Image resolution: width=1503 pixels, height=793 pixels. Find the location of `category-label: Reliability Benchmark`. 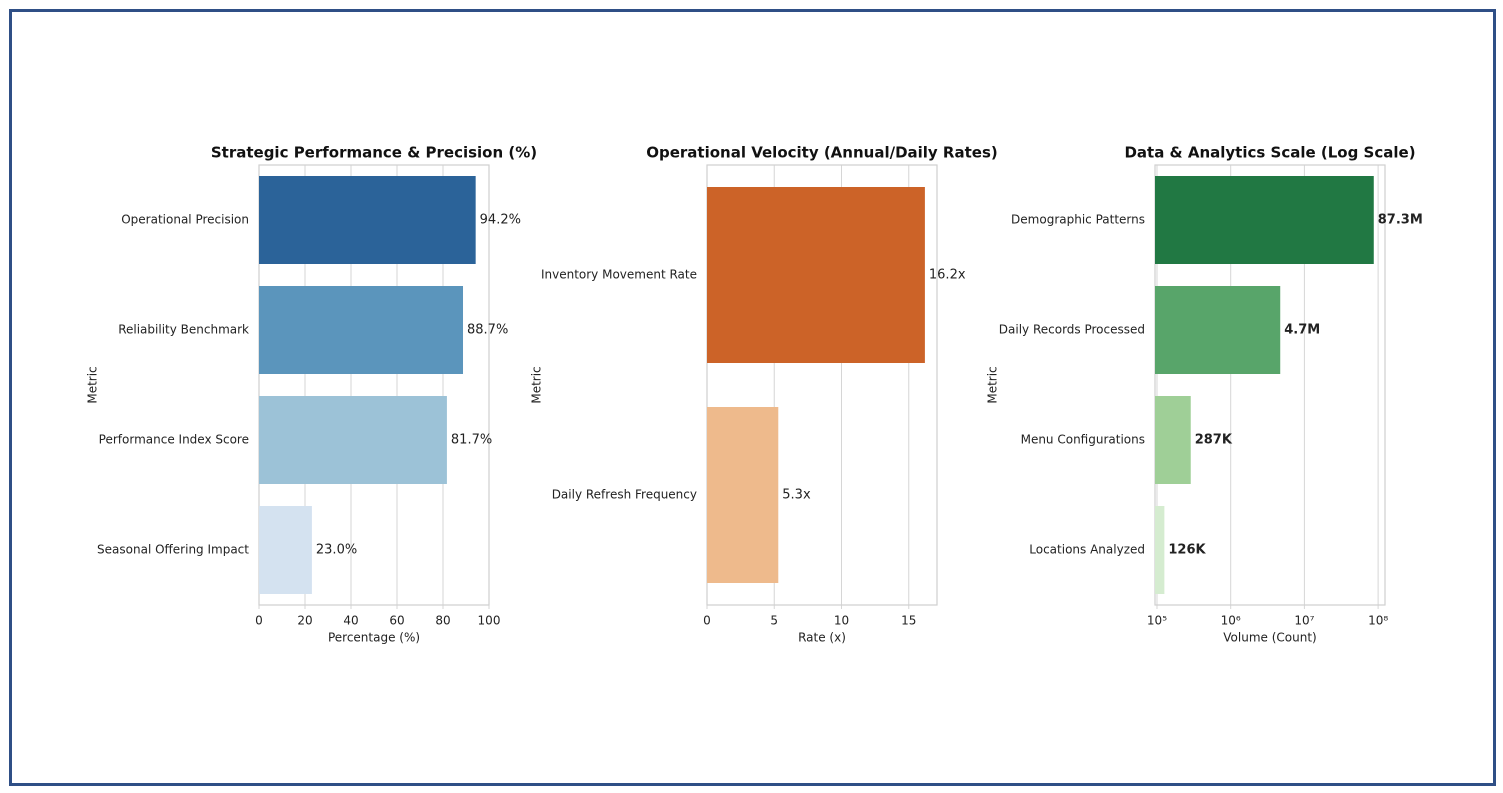

category-label: Reliability Benchmark is located at coordinates (183, 330).